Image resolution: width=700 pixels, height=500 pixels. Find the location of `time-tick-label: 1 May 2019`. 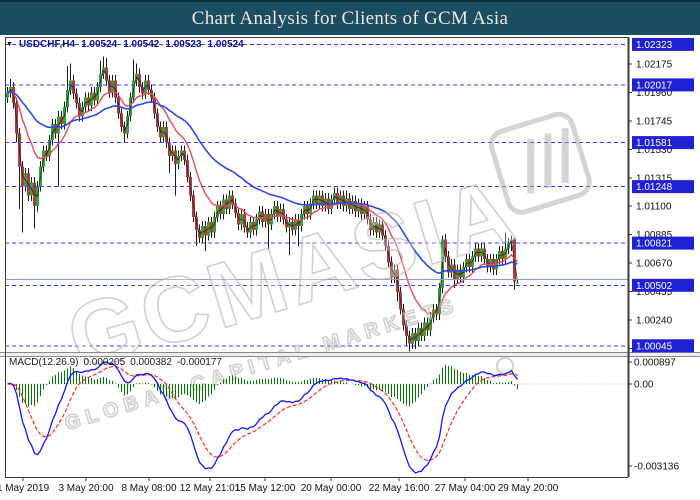

time-tick-label: 1 May 2019 is located at coordinates (25, 488).